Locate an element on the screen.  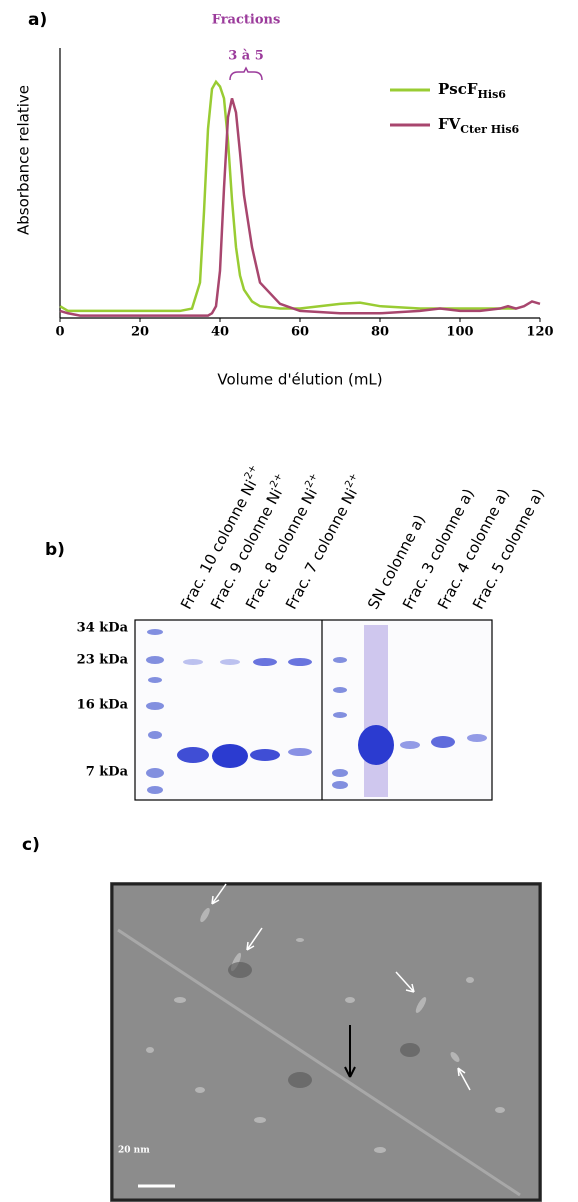
legend-label: PscFHis6 is located at coordinates (472, 90).